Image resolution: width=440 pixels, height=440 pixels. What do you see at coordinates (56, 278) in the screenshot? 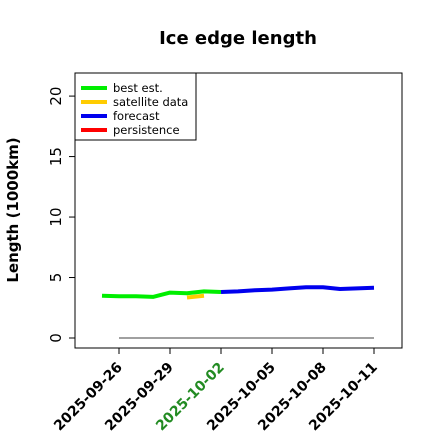
I see `y-tick-label: 5` at bounding box center [56, 278].